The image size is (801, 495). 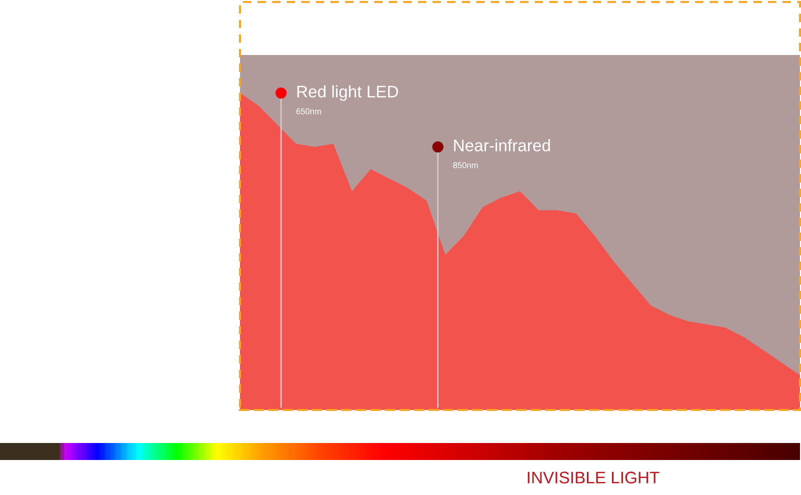 I want to click on annotation: Red light LED, so click(x=347, y=93).